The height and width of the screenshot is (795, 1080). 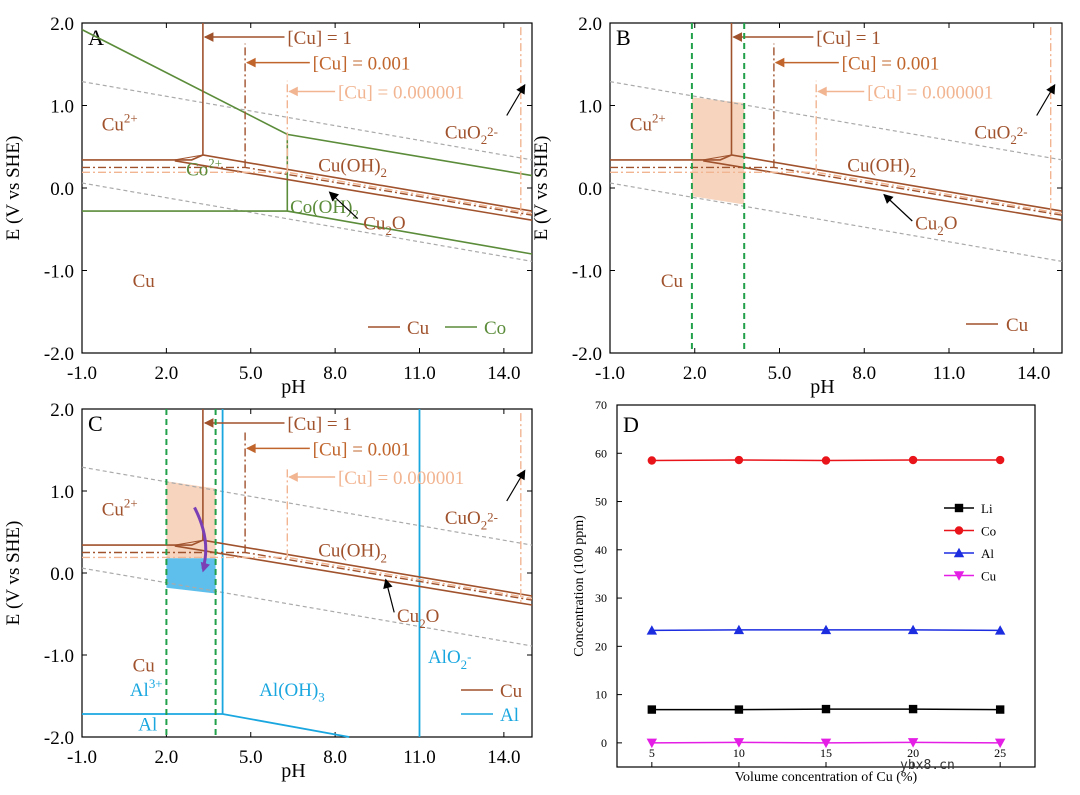 I want to click on x-tick-label: 20, so click(x=913, y=753).